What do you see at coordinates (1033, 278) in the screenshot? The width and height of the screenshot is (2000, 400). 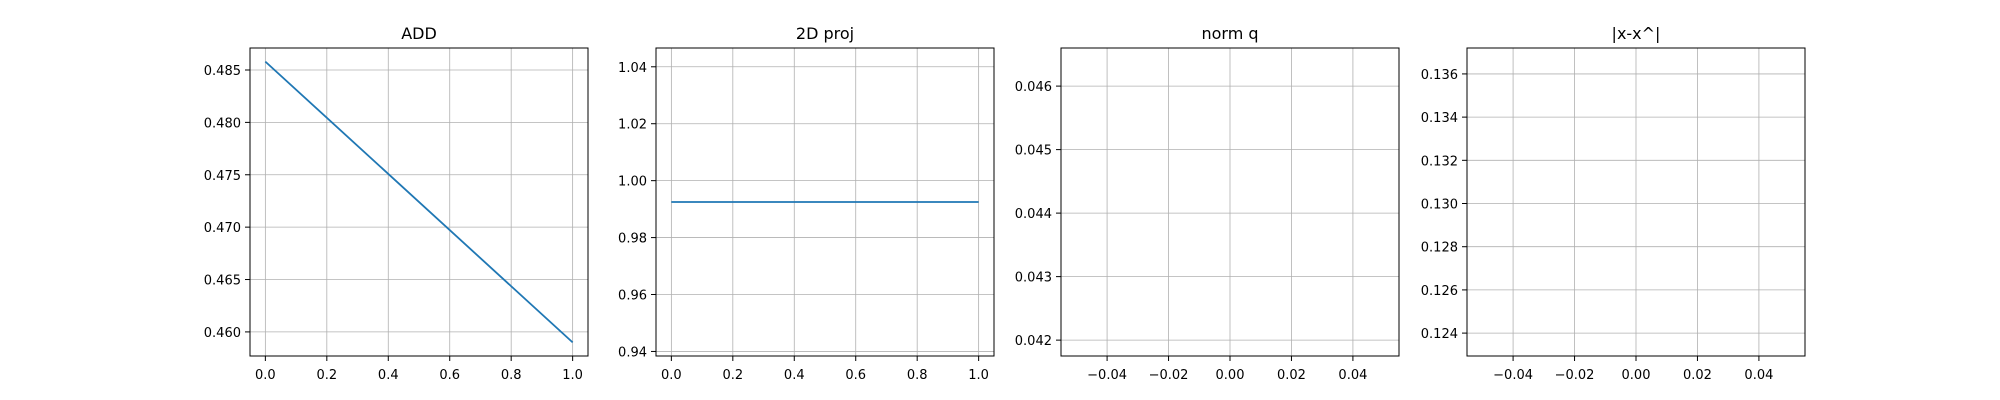 I see `y-tick-label-2: 0.043` at bounding box center [1033, 278].